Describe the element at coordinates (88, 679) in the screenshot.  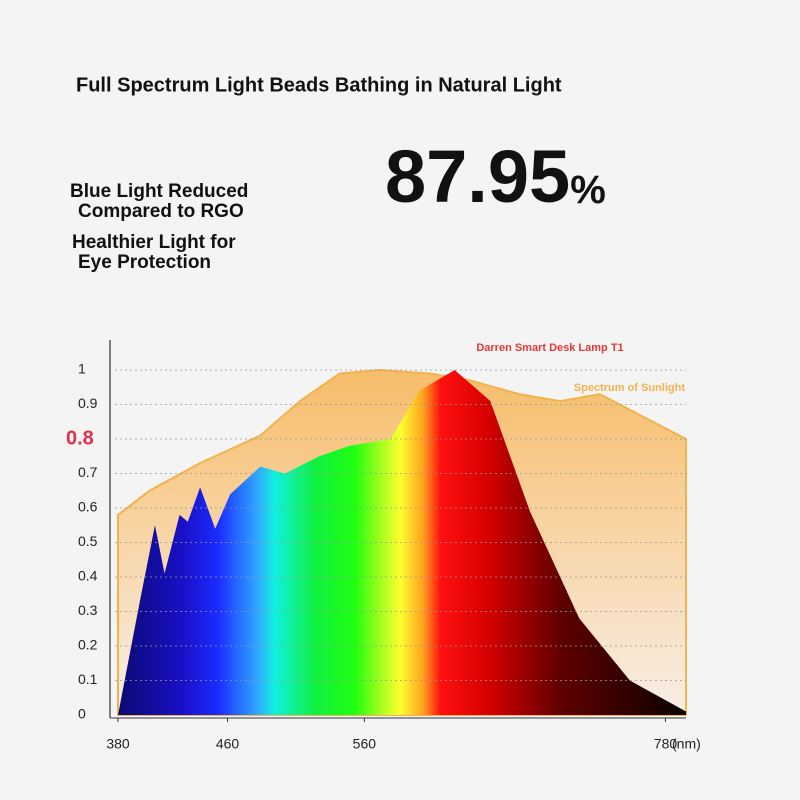
I see `y-tick-label: 0.1` at that location.